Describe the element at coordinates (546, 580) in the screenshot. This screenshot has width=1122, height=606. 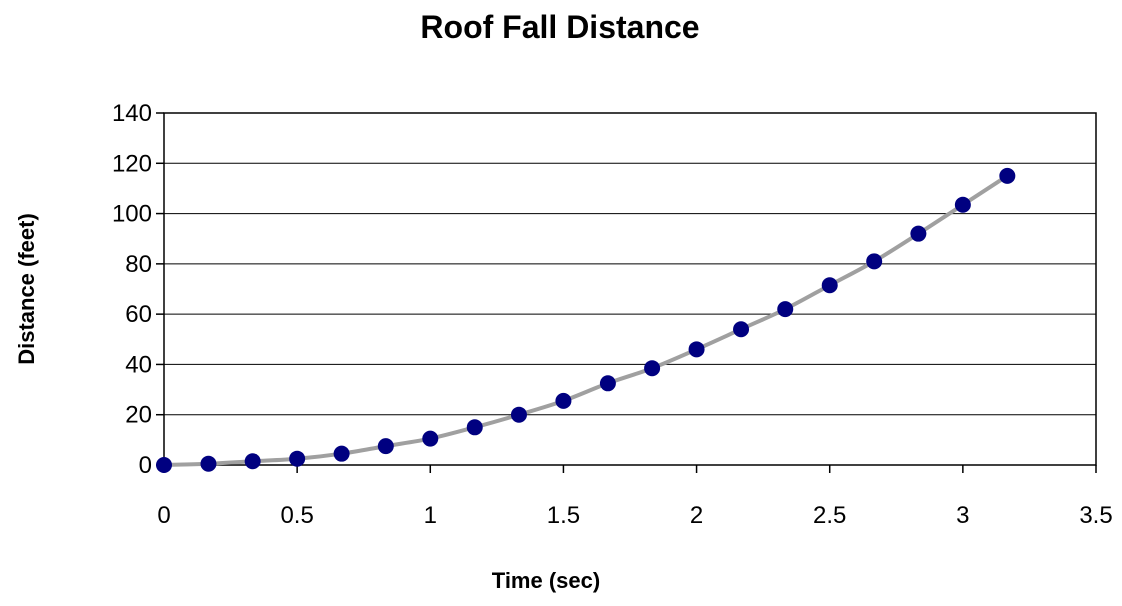
I see `x-axis-title: Time (sec)` at that location.